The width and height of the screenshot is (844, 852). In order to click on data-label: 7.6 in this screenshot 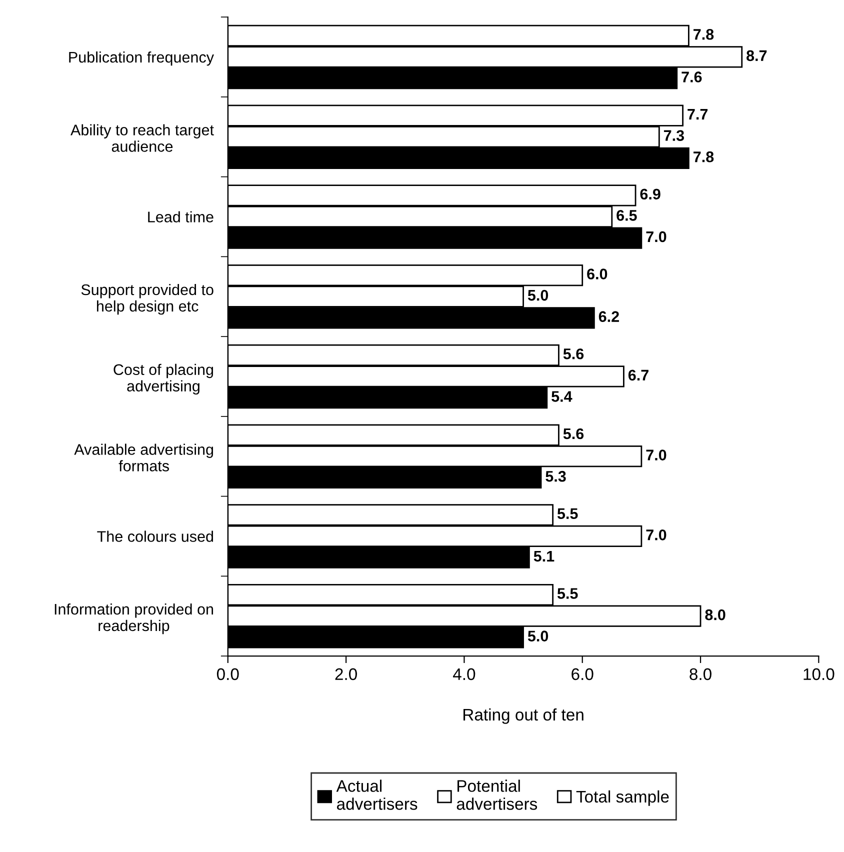, I will do `click(692, 77)`.